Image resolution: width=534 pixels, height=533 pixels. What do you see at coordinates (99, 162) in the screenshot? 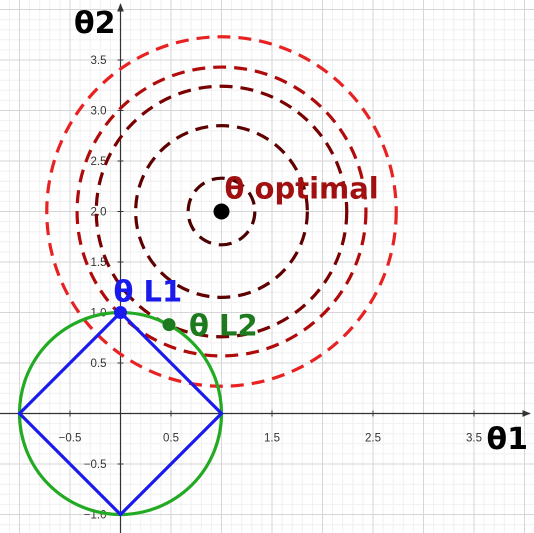
I see `y-tick-label: 2.5` at bounding box center [99, 162].